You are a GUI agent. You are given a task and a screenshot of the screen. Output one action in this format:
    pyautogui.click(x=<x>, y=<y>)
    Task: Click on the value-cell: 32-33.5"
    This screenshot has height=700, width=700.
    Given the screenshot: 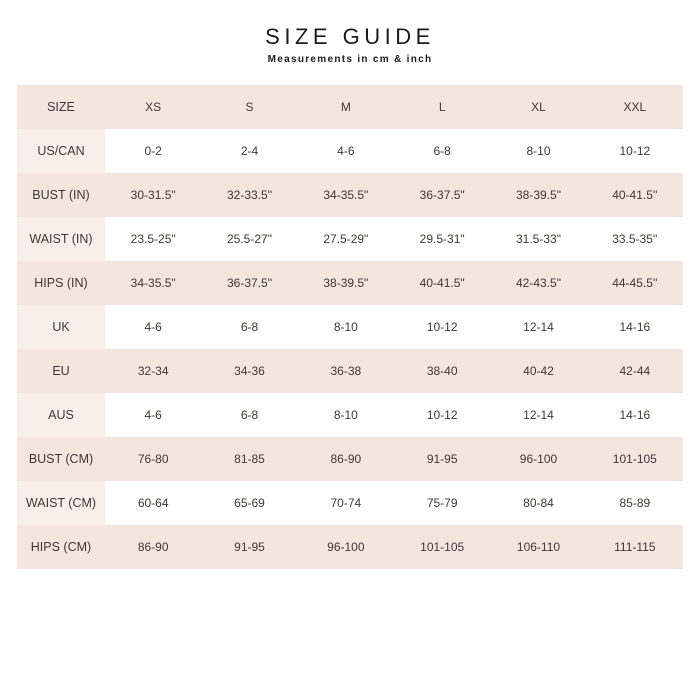 What is the action you would take?
    pyautogui.click(x=249, y=195)
    